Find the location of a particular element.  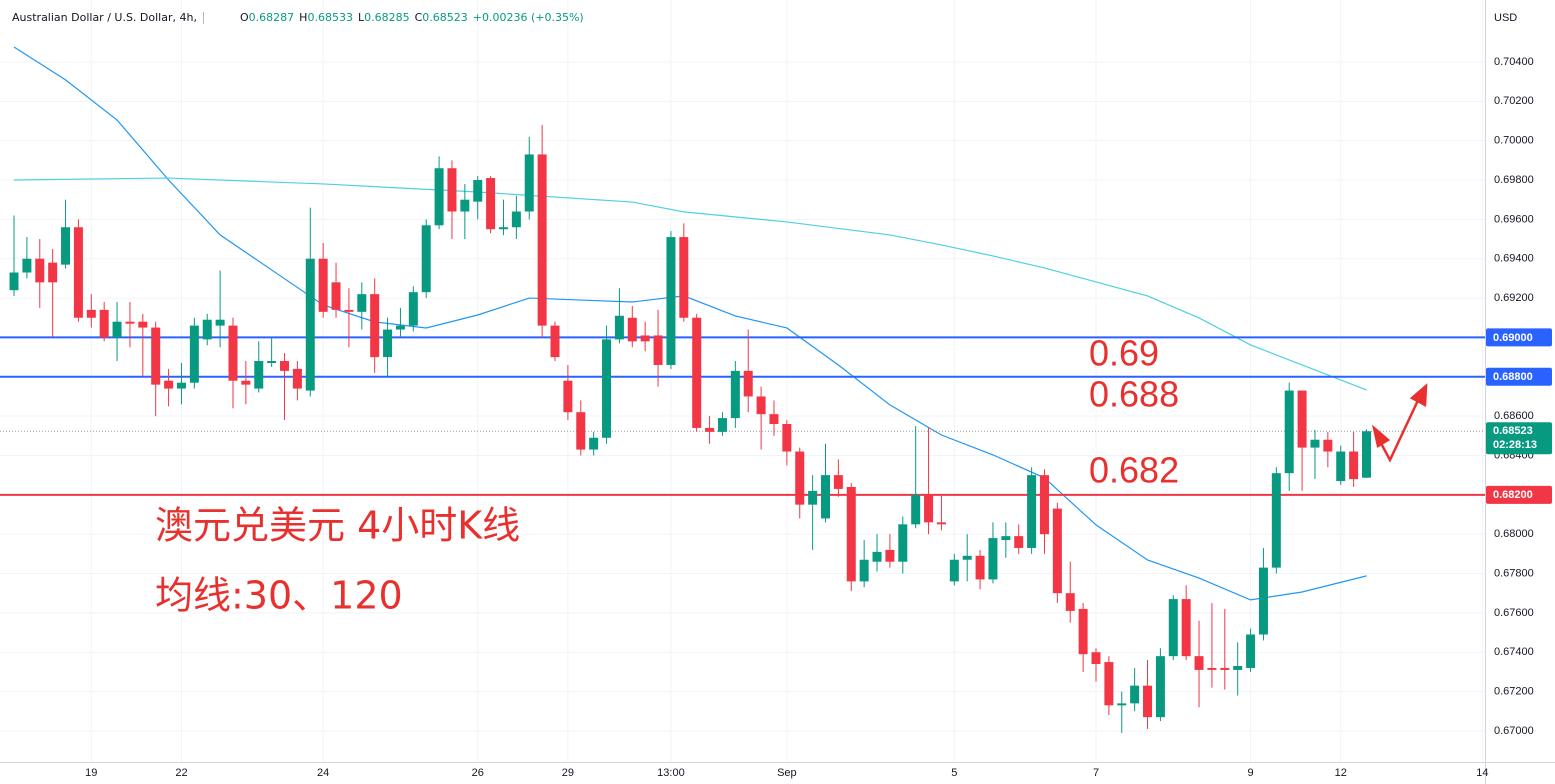

x-tick-label: 5 is located at coordinates (954, 773).